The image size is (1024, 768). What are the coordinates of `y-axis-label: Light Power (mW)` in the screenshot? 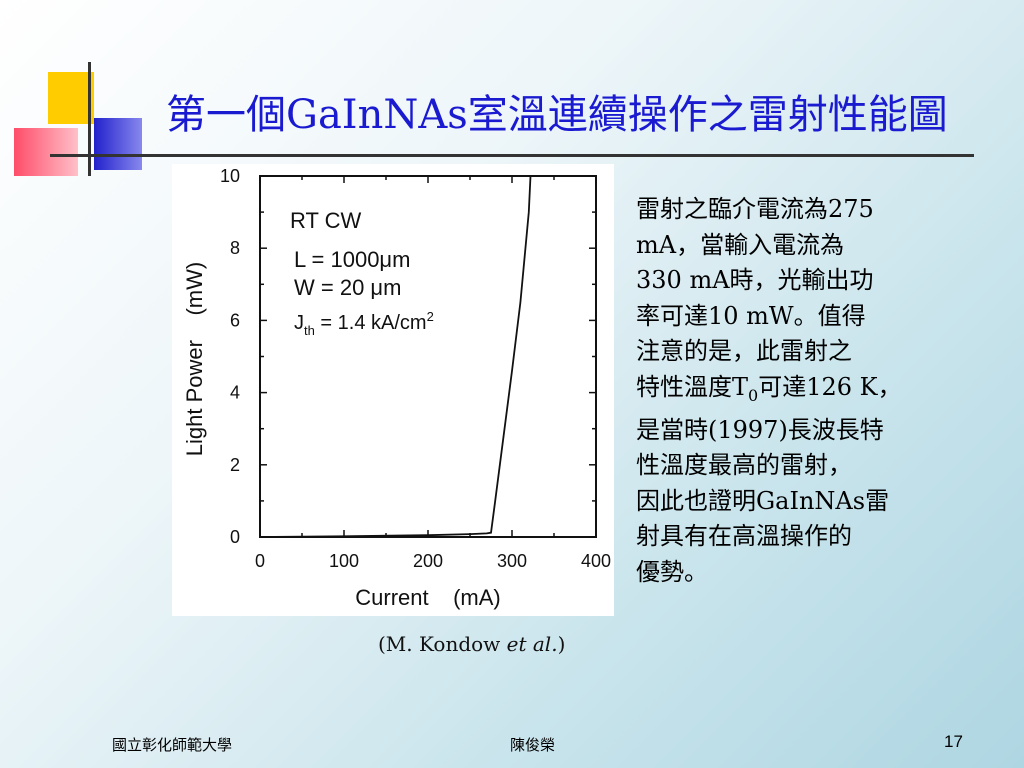 It's located at (194, 359).